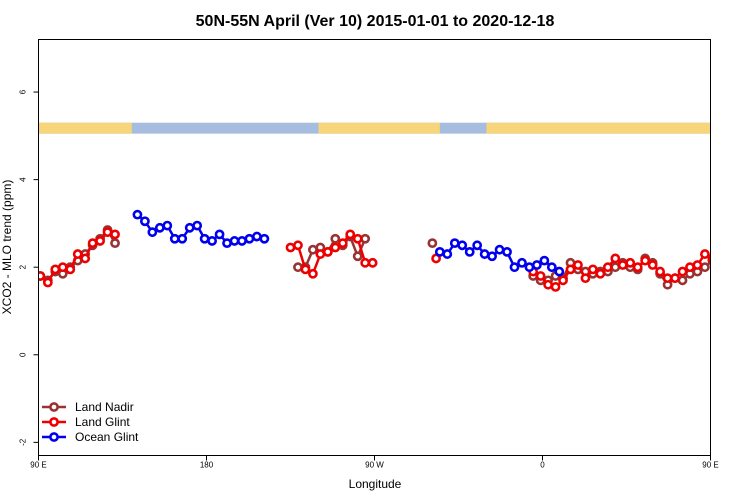  I want to click on y-tick-label: 0, so click(23, 354).